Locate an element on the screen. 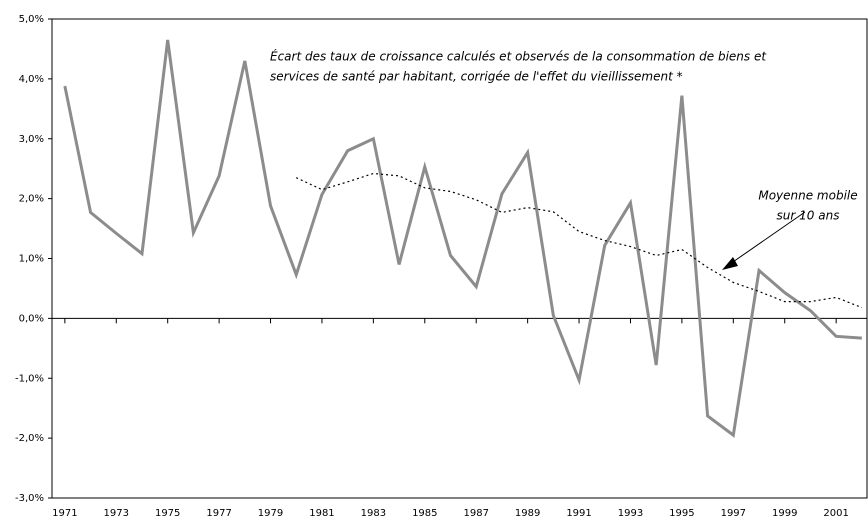  x-tick-label: 1991 is located at coordinates (578, 513).